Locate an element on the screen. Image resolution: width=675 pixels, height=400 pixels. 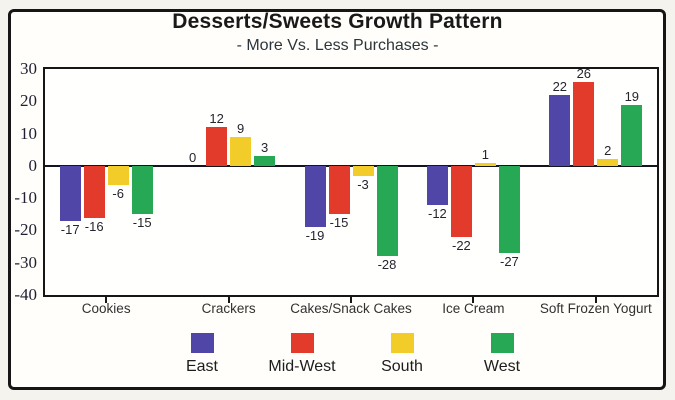
y-tick-label: -40 is located at coordinates (25, 294).